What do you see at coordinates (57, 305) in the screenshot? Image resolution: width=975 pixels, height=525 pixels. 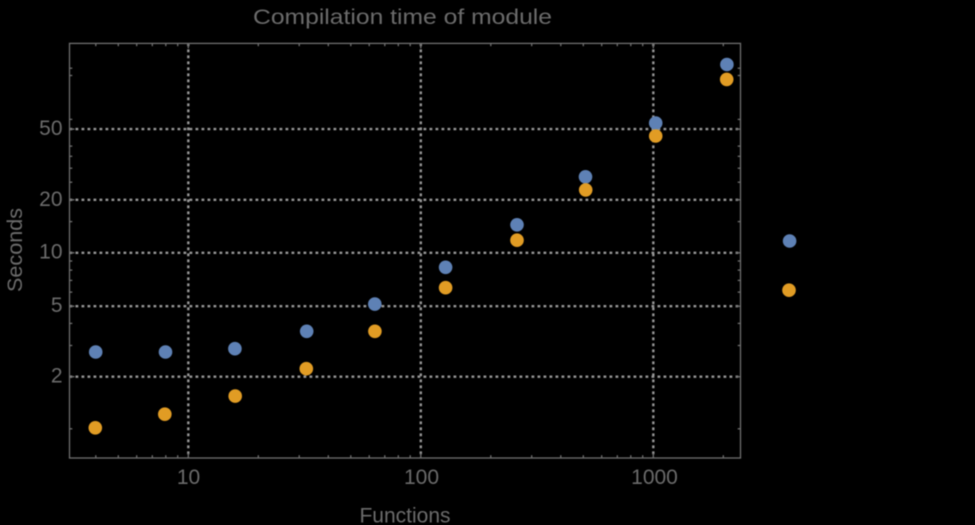 I see `svg-text: 5` at bounding box center [57, 305].